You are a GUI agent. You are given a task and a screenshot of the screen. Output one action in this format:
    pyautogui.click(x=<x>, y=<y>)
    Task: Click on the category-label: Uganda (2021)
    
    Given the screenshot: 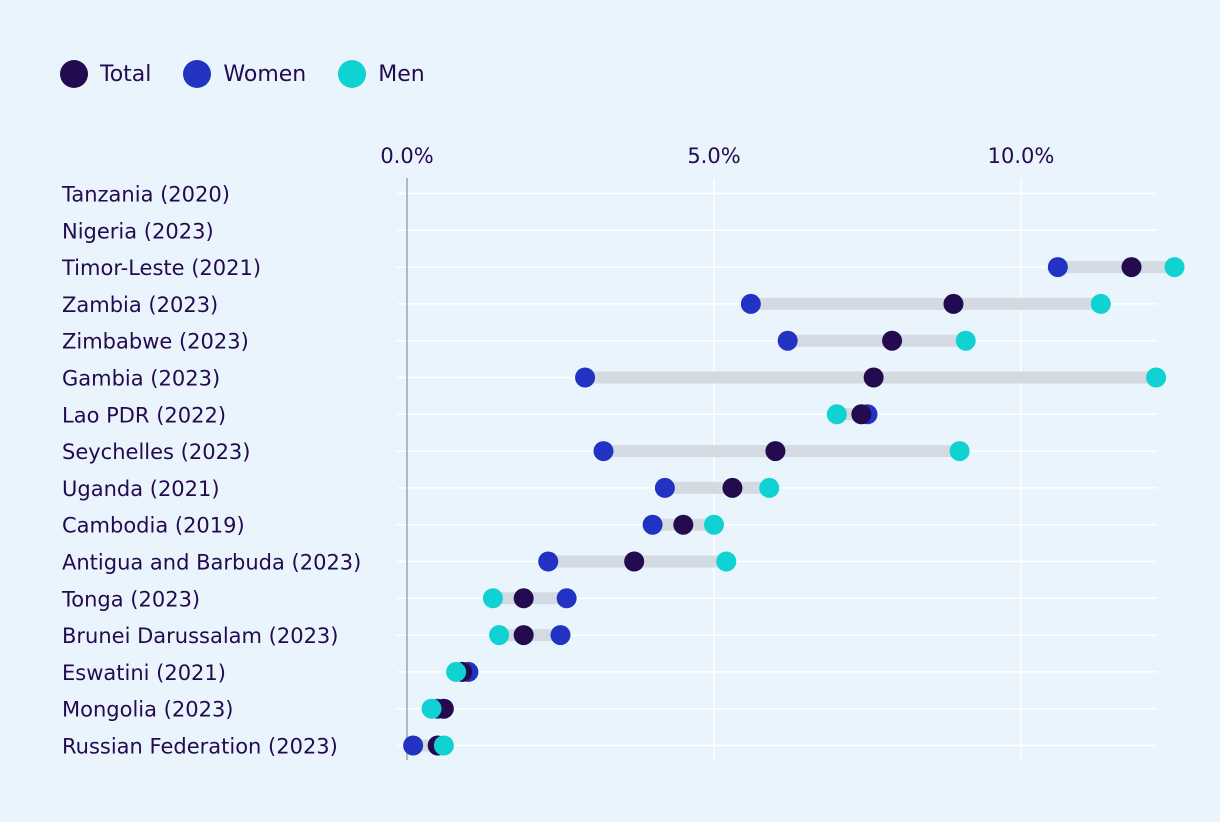 What is the action you would take?
    pyautogui.click(x=141, y=489)
    